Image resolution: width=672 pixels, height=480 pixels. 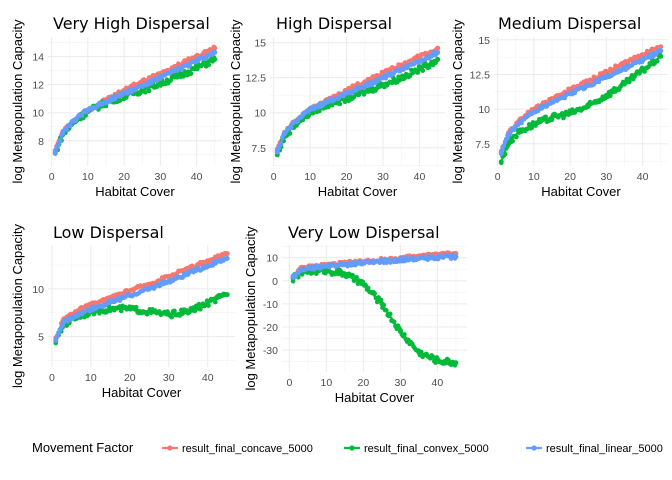 I want to click on y-tick-label: -30, so click(x=270, y=351).